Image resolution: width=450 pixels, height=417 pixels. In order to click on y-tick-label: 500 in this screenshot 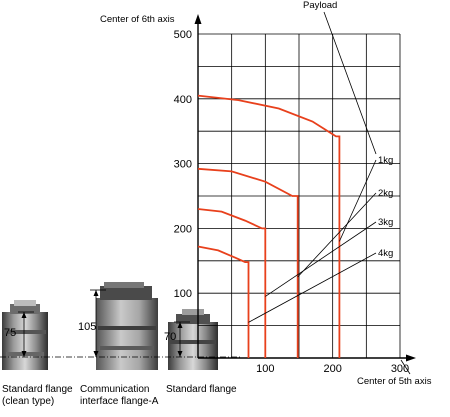, I will do `click(183, 35)`.